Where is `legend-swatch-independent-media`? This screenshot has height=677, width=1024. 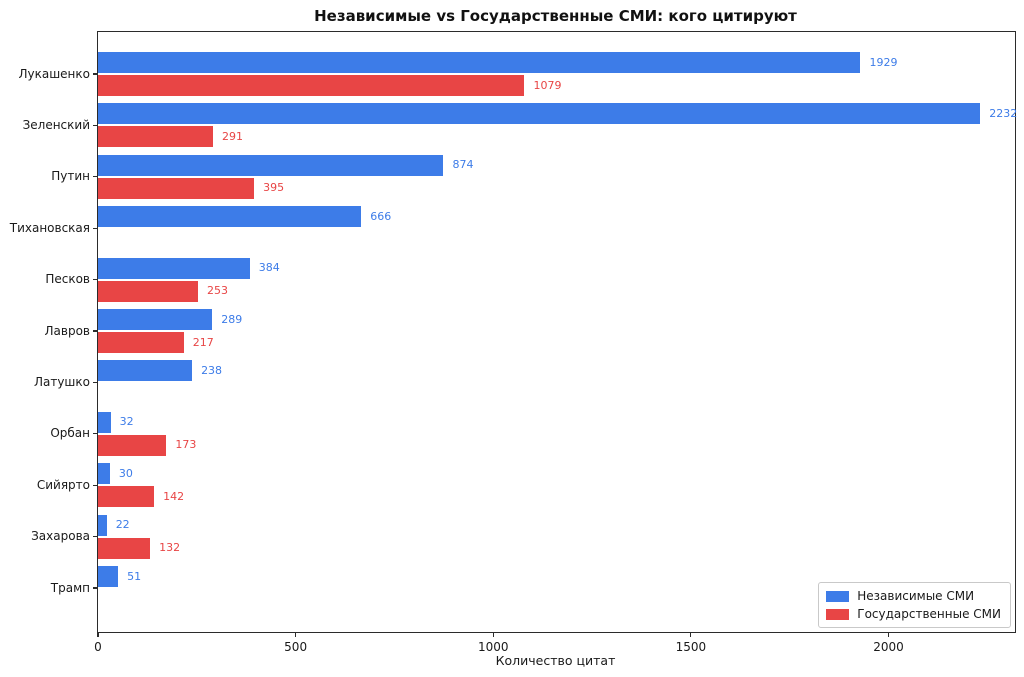 legend-swatch-independent-media is located at coordinates (838, 596).